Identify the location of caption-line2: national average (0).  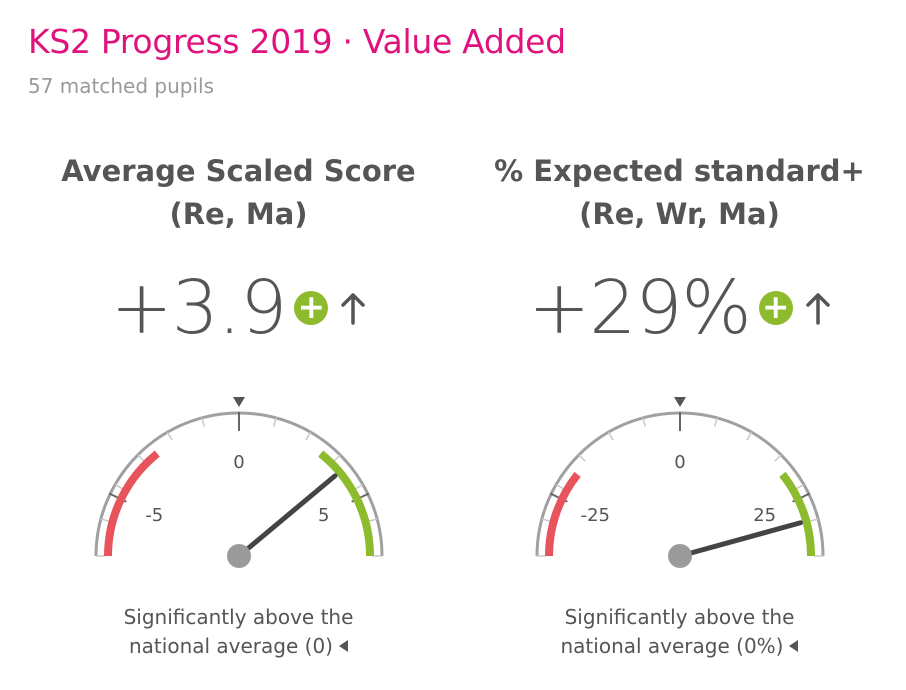
(231, 646).